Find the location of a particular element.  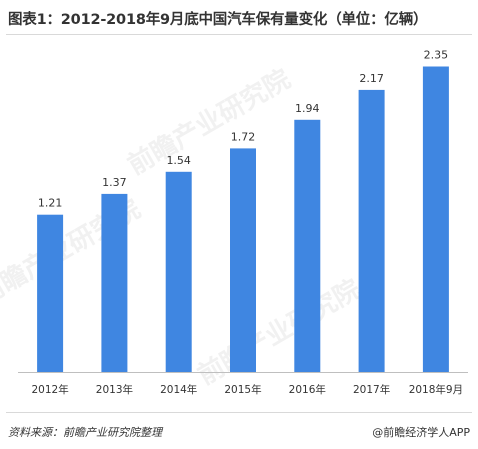

x-tick-label-5: 2017年 is located at coordinates (371, 389).